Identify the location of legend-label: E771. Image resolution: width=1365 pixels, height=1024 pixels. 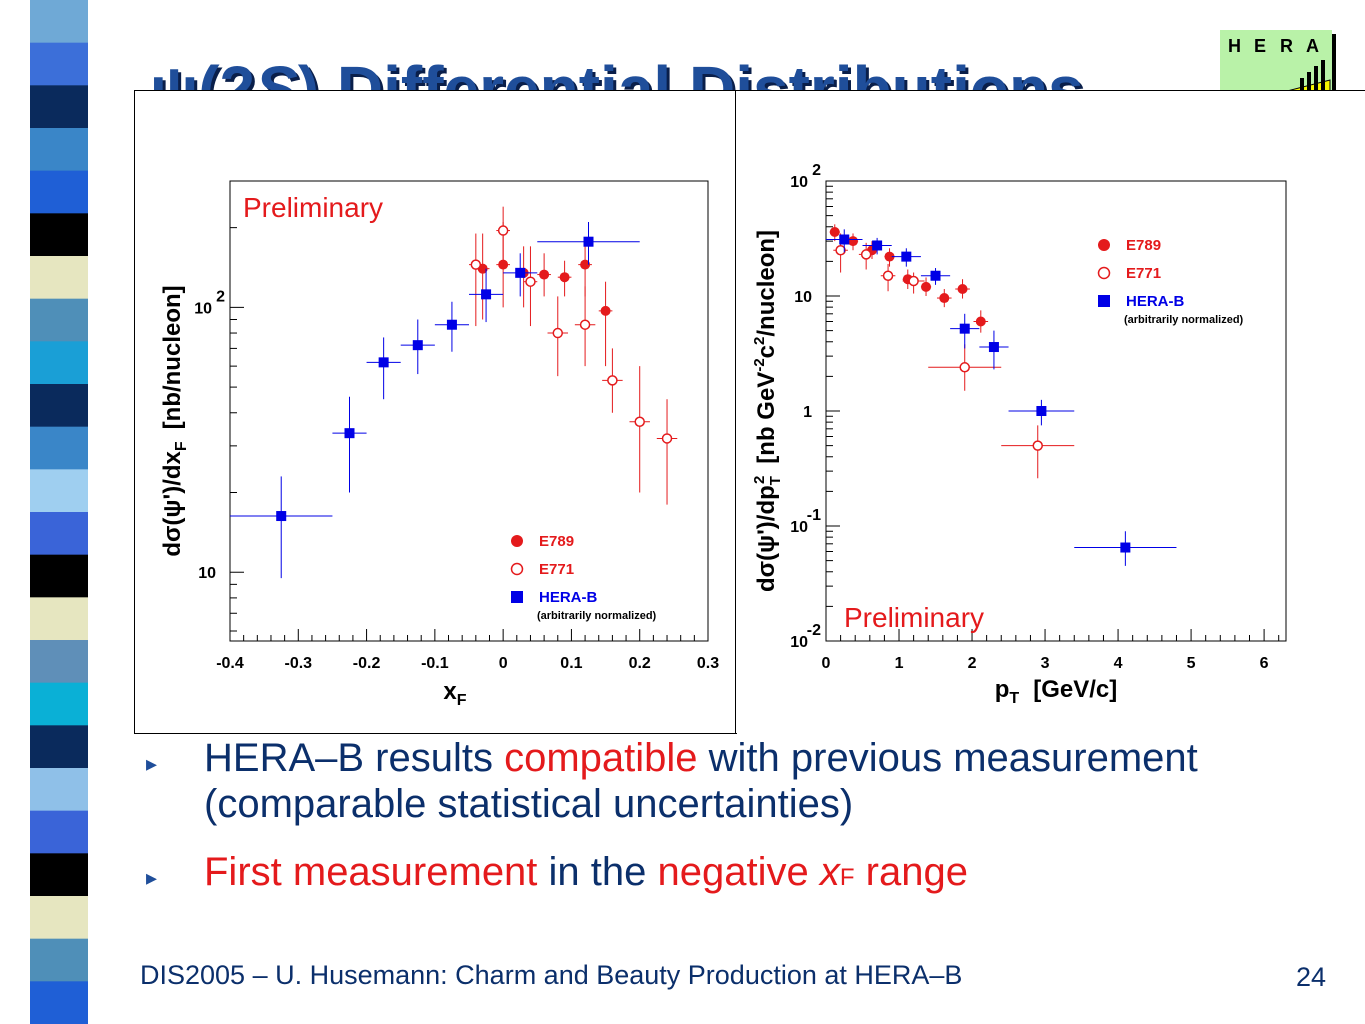
(1143, 273).